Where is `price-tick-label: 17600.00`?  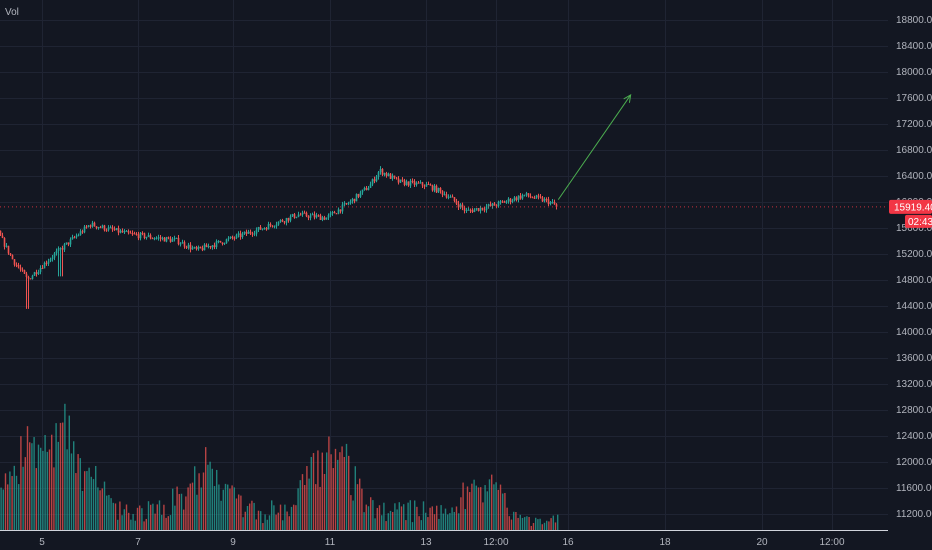
price-tick-label: 17600.00 is located at coordinates (914, 98).